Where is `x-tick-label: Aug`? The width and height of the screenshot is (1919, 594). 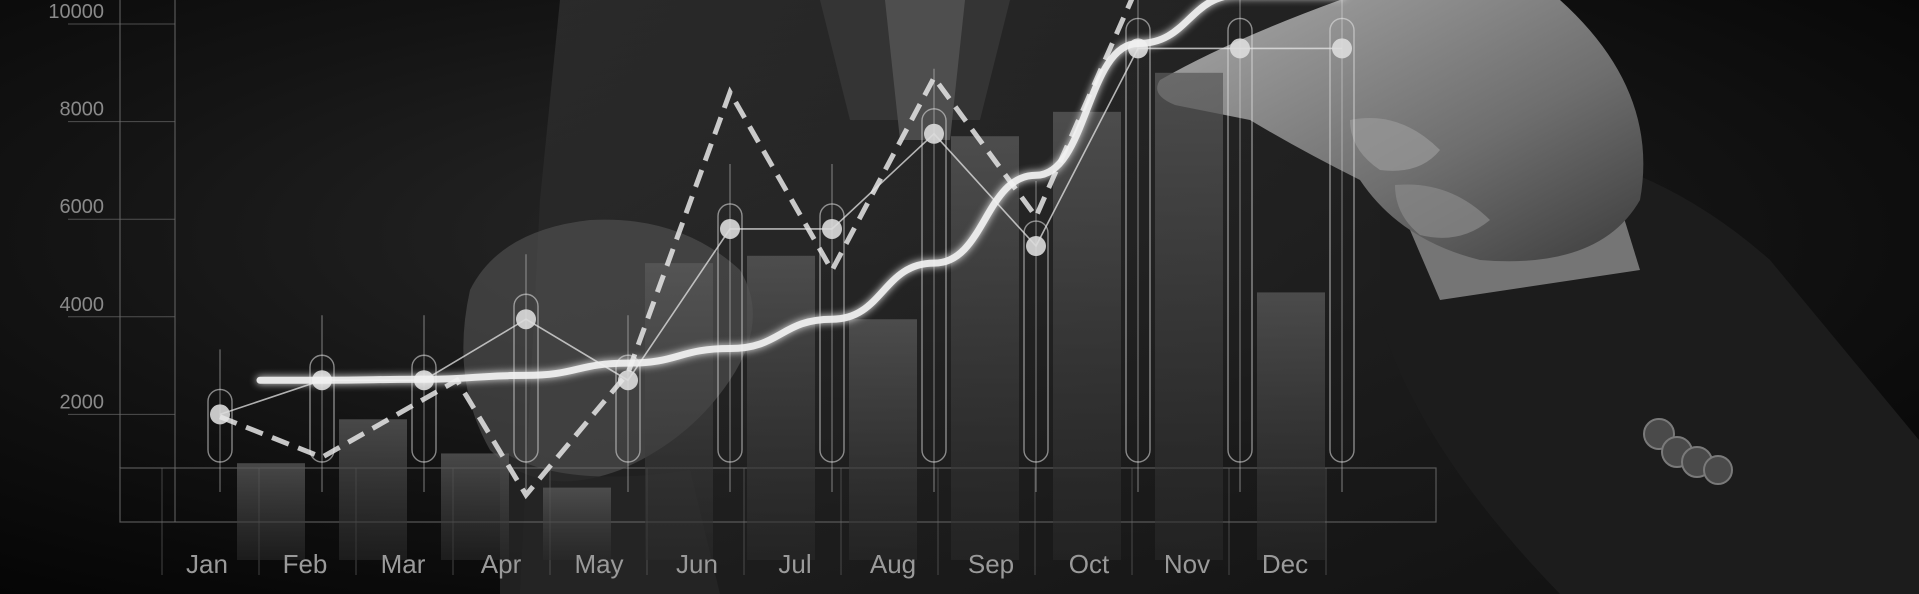 x-tick-label: Aug is located at coordinates (893, 564).